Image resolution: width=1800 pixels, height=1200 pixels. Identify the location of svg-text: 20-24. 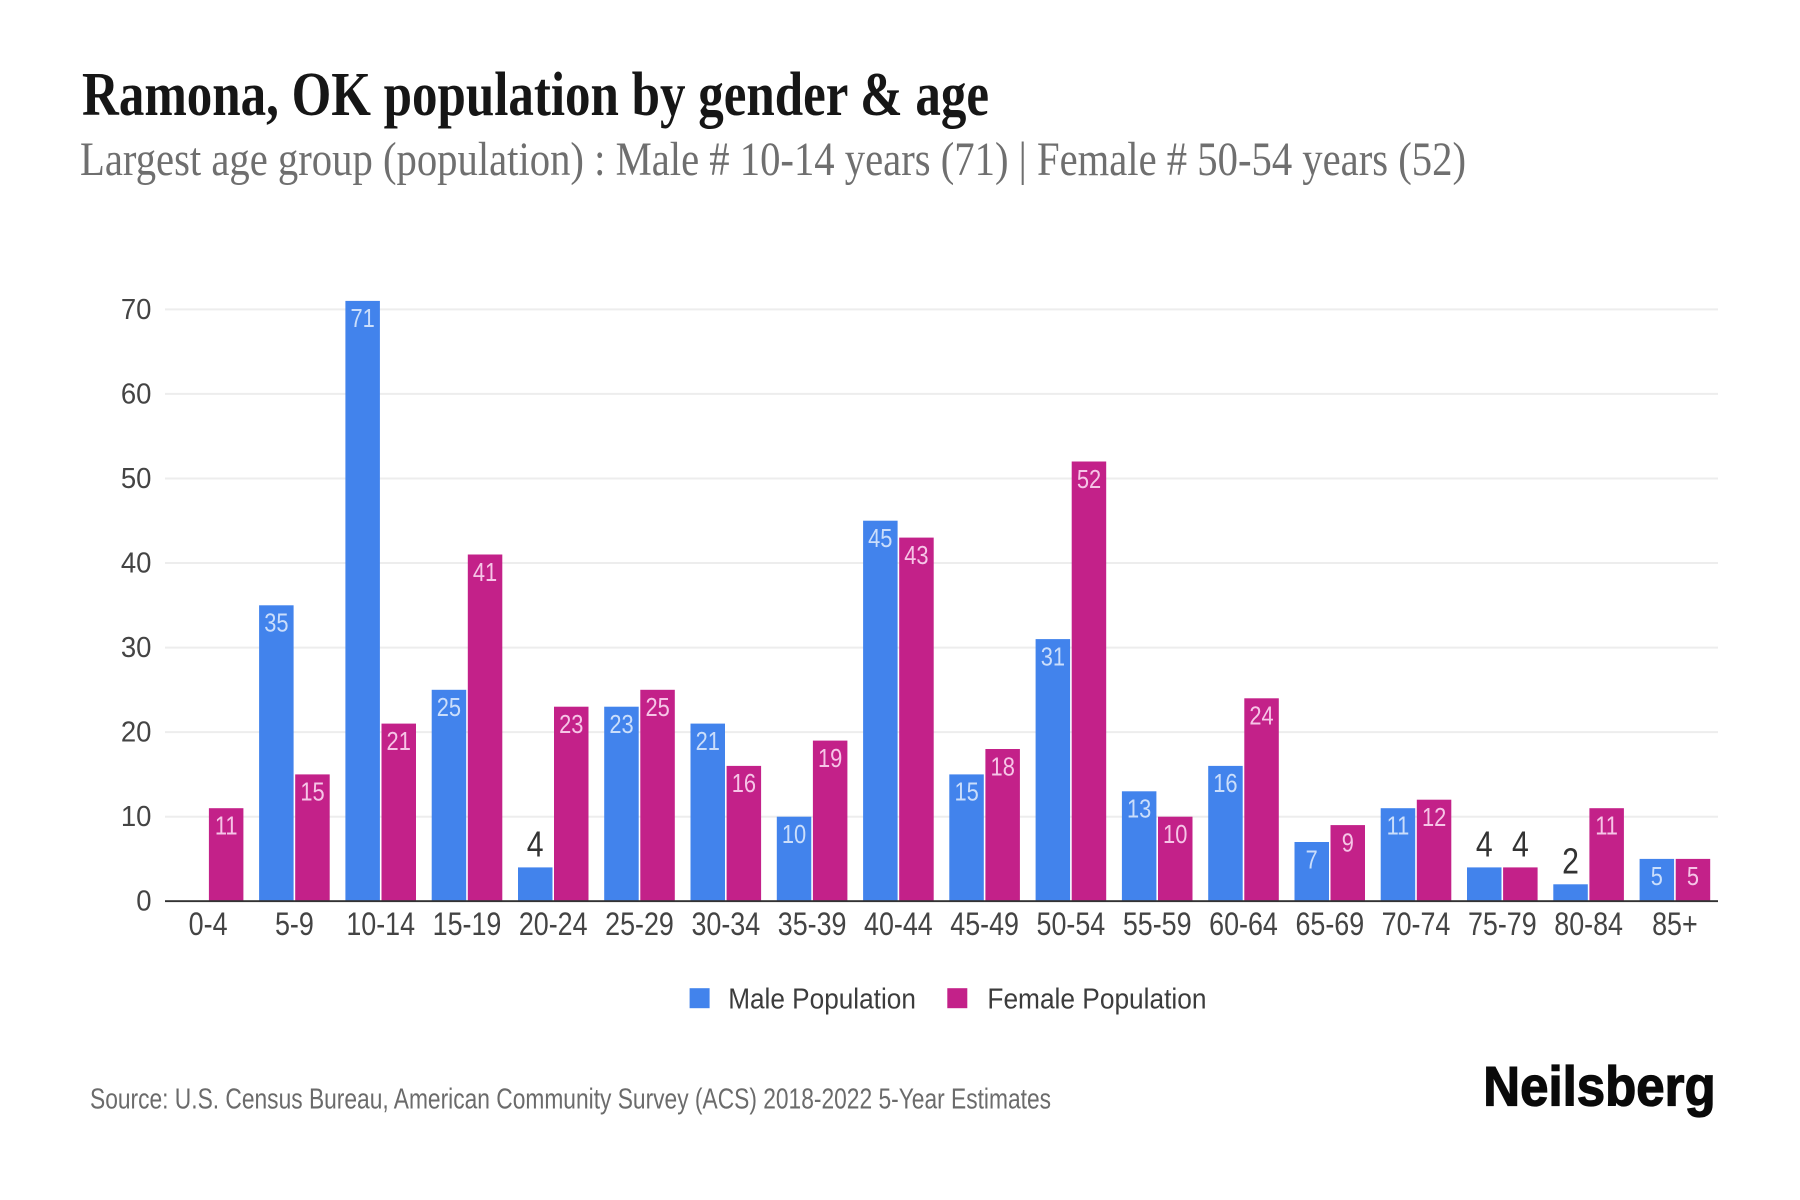
(553, 924).